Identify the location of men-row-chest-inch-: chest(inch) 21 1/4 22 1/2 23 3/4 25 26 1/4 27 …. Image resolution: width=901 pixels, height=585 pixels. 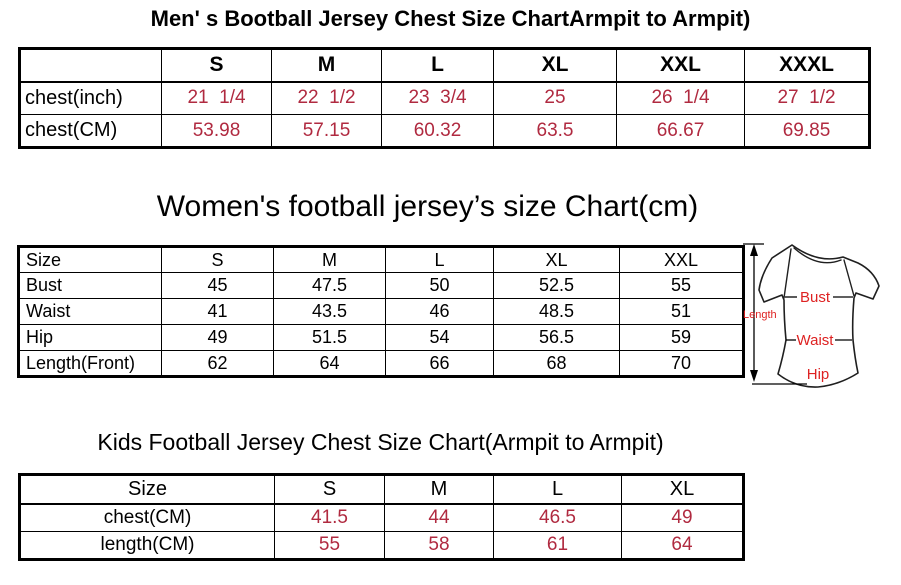
(444, 98).